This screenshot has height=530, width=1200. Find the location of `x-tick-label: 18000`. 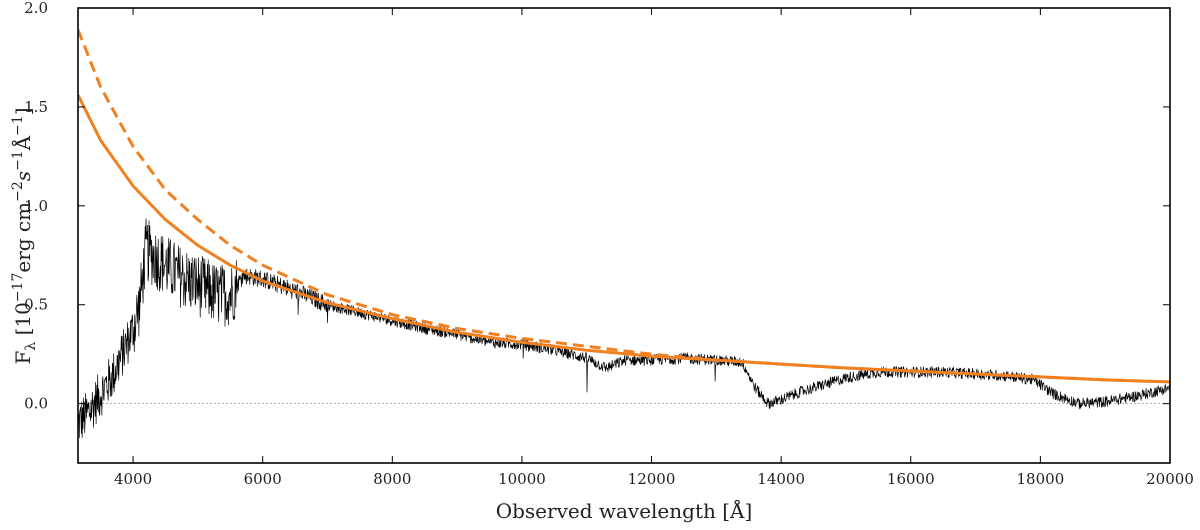

x-tick-label: 18000 is located at coordinates (1041, 479).